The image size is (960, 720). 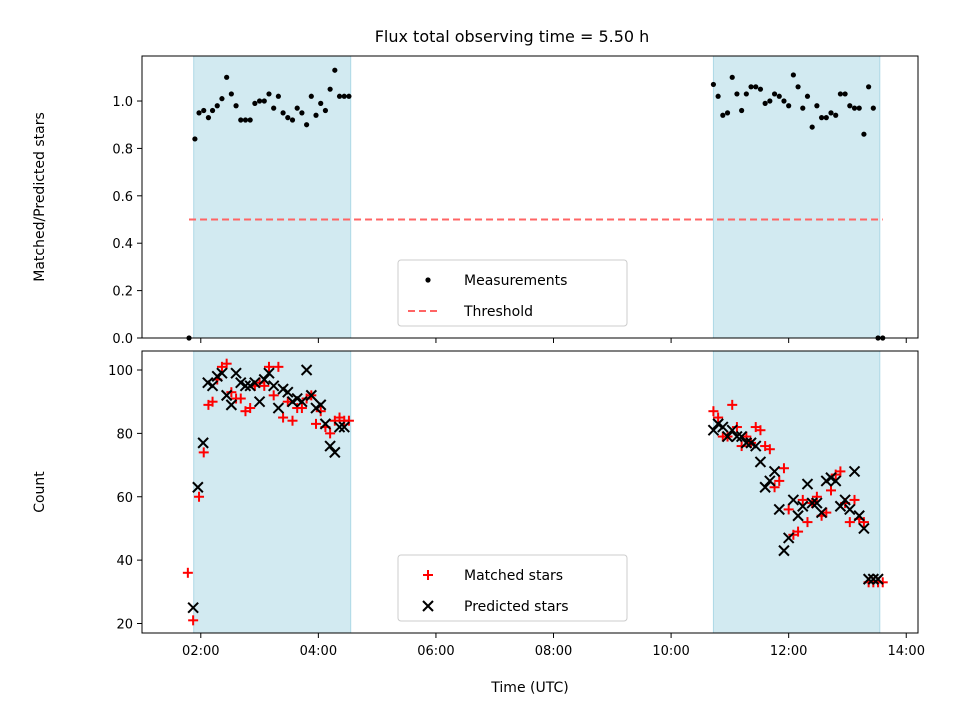 What do you see at coordinates (40, 197) in the screenshot?
I see `y-axis-label: Matched/Predicted stars` at bounding box center [40, 197].